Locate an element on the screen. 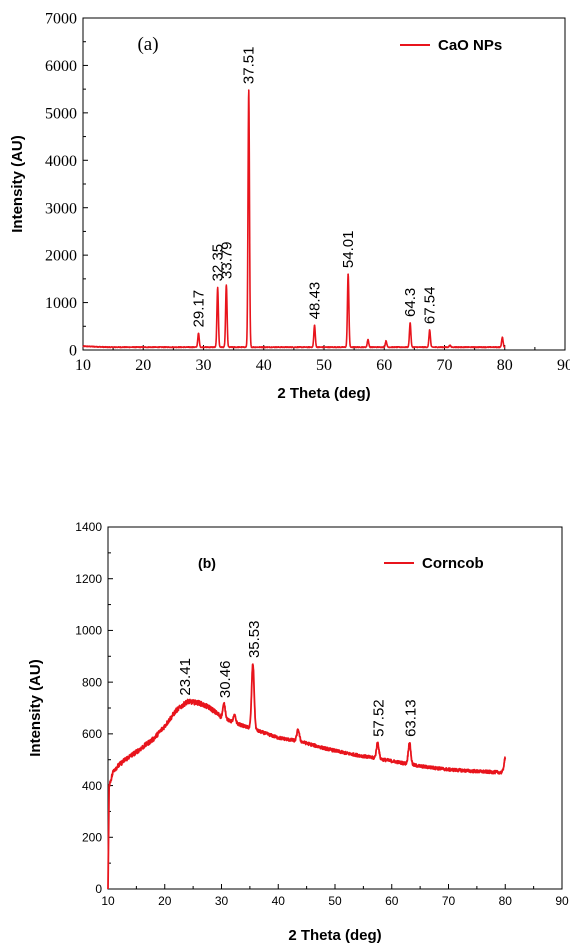 This screenshot has width=570, height=949. peak-label: 63.13 is located at coordinates (411, 718).